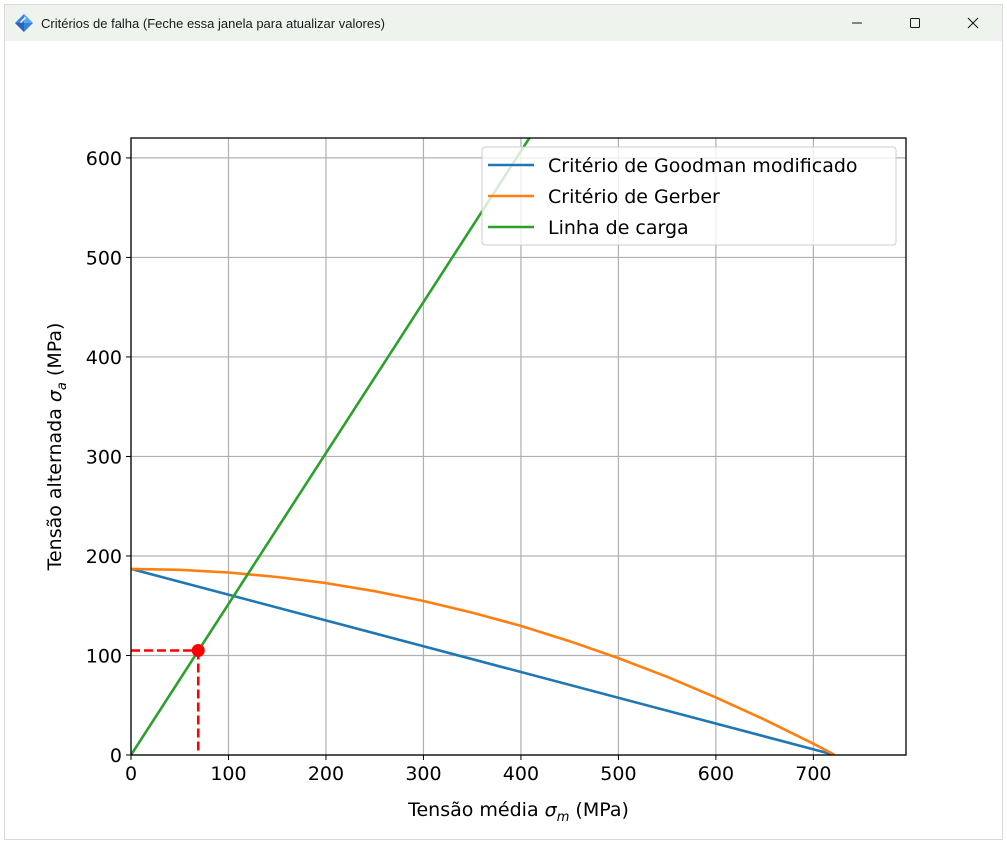 Image resolution: width=1007 pixels, height=843 pixels. Describe the element at coordinates (104, 258) in the screenshot. I see `y-tick-label: 500` at that location.